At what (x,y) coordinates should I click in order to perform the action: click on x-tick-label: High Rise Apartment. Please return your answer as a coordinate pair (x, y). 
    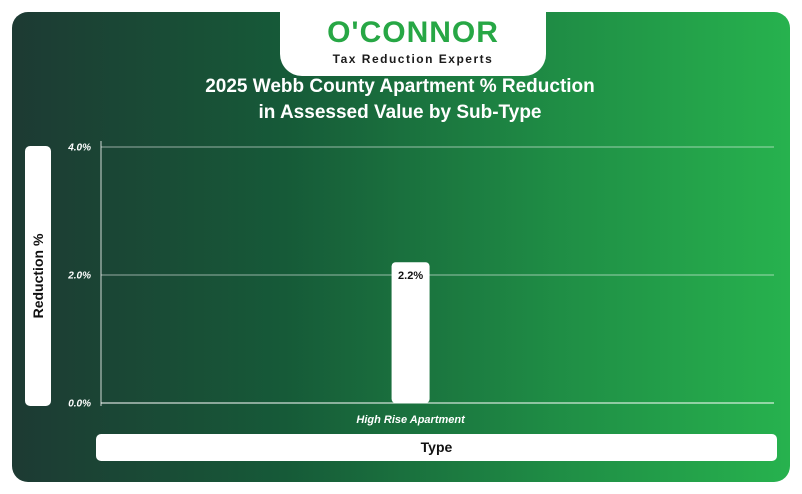
    Looking at the image, I should click on (411, 420).